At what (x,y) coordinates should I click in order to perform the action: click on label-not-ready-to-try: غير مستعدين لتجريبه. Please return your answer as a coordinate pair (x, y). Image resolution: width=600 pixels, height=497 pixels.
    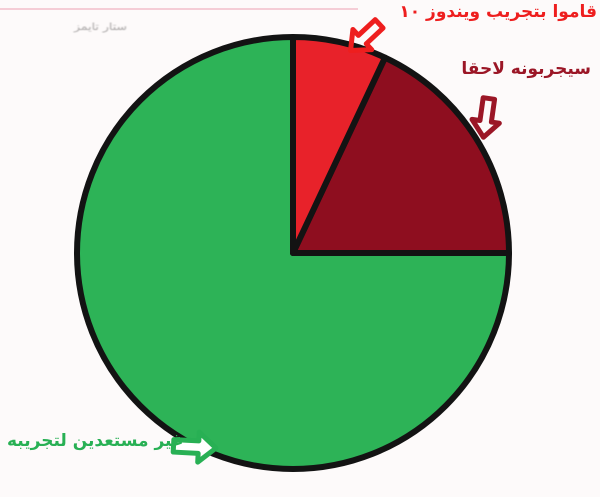
    Looking at the image, I should click on (95, 441).